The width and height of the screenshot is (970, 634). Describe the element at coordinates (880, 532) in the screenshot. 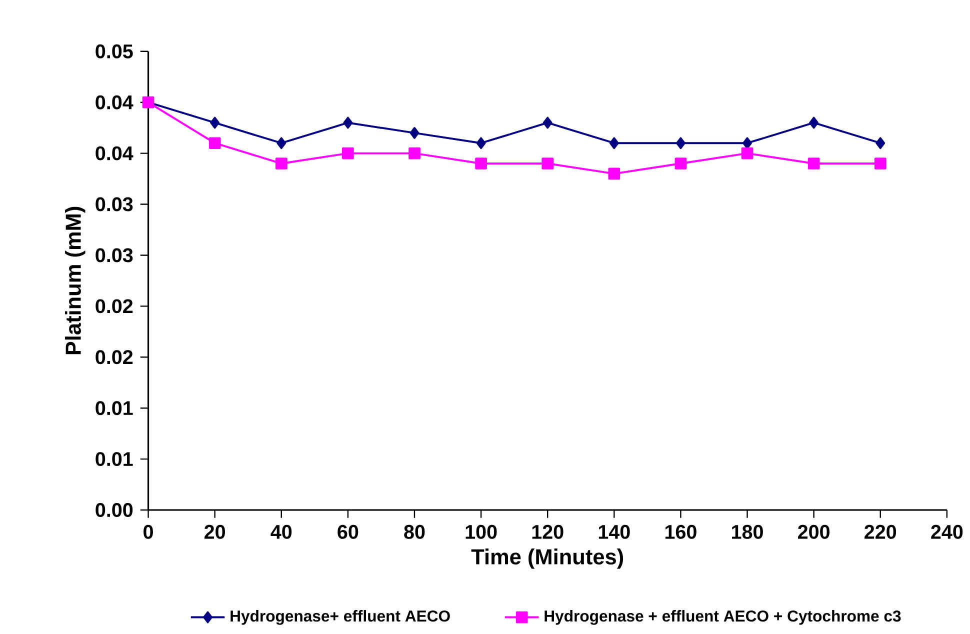

I see `x-tick-label: 220` at that location.